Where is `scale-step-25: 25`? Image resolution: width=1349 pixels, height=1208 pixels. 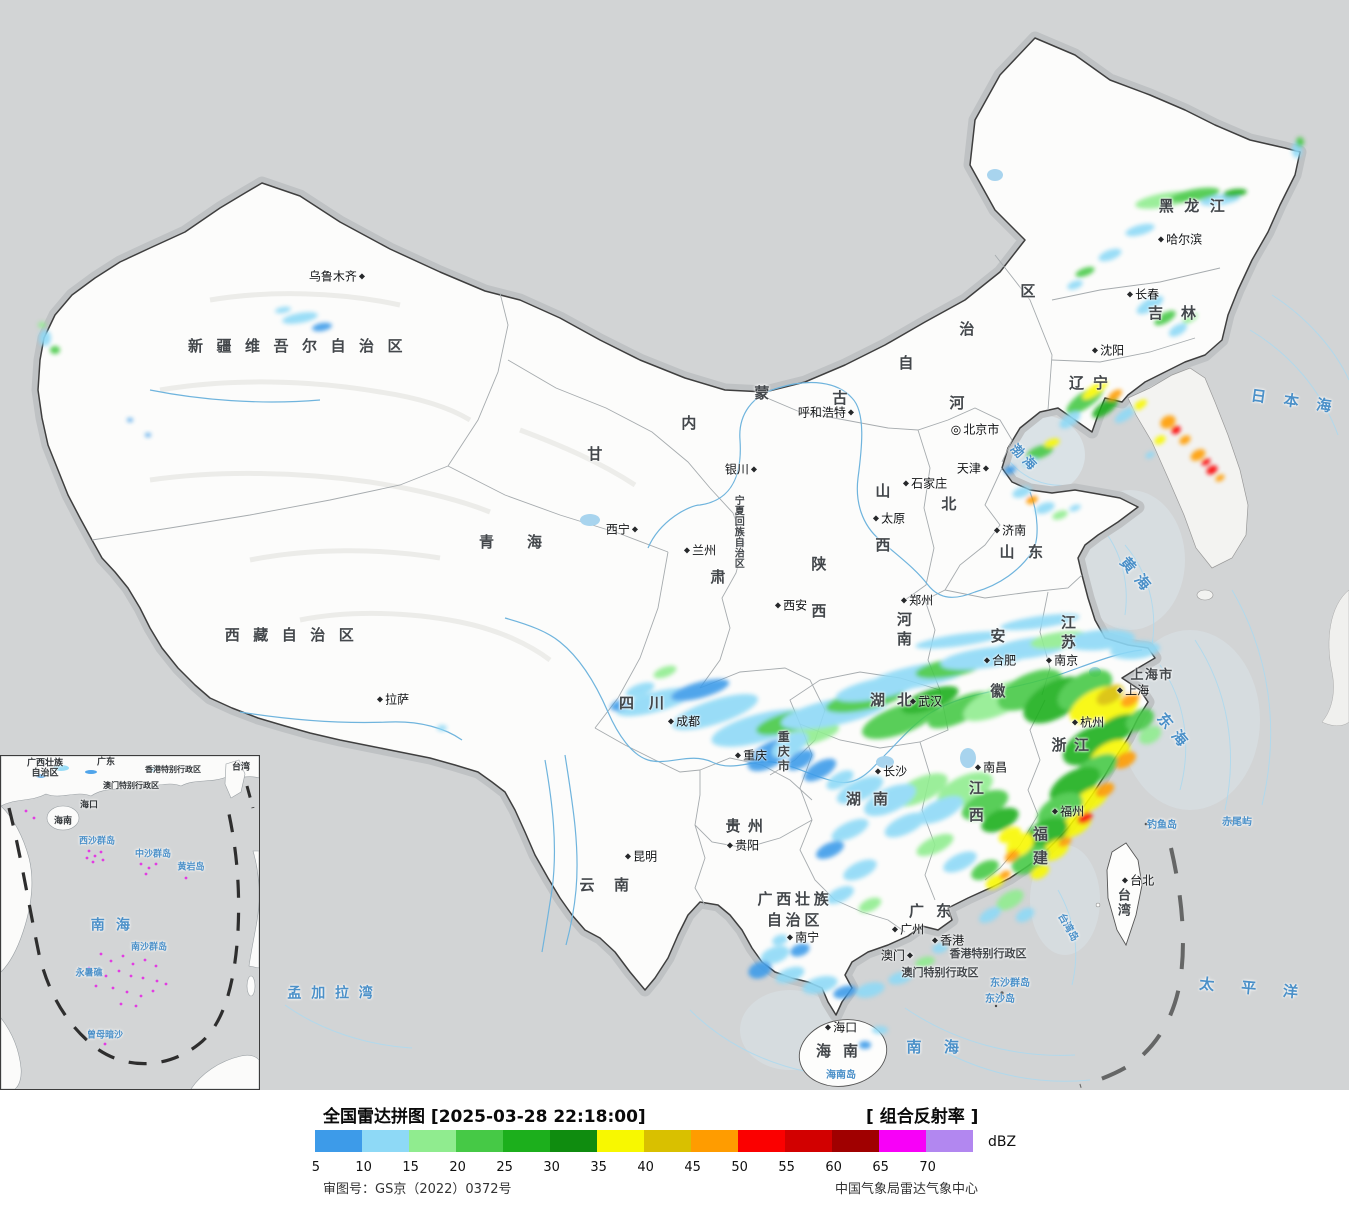 scale-step-25: 25 is located at coordinates (523, 1152).